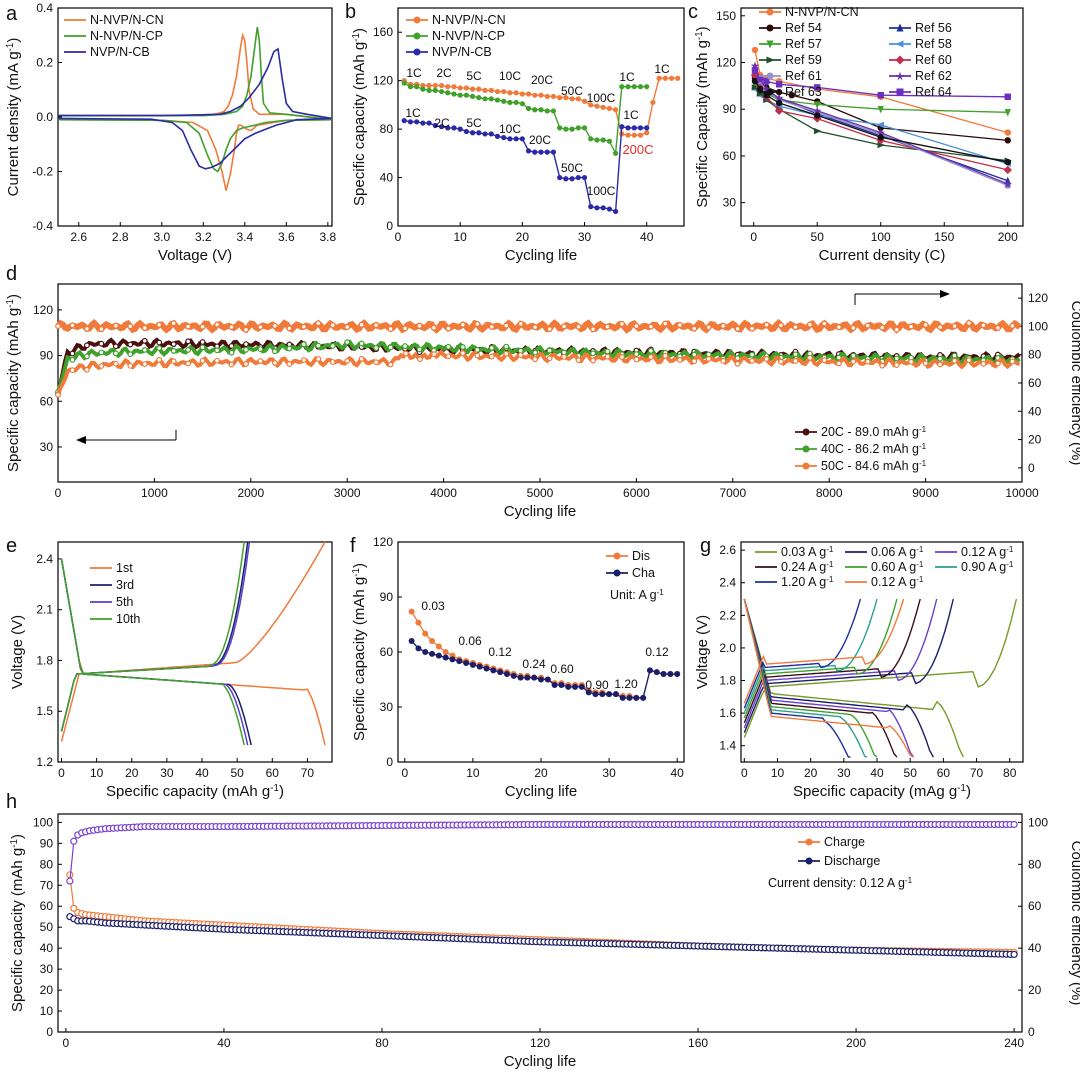  What do you see at coordinates (844, 842) in the screenshot?
I see `legend-h-0-text: Charge` at bounding box center [844, 842].